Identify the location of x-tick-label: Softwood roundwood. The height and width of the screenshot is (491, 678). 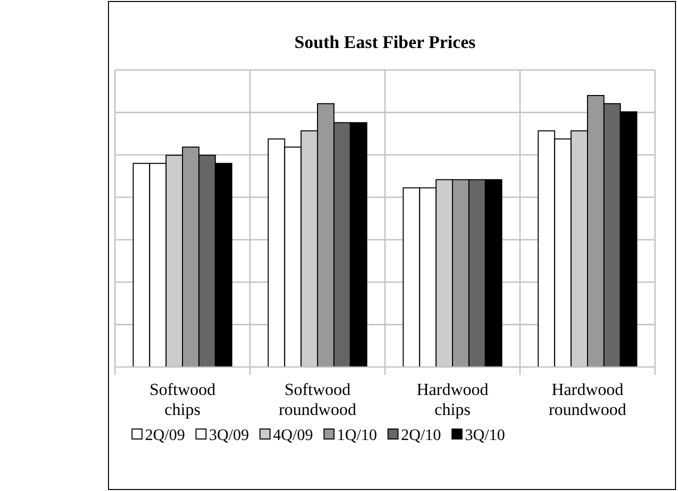
(317, 399).